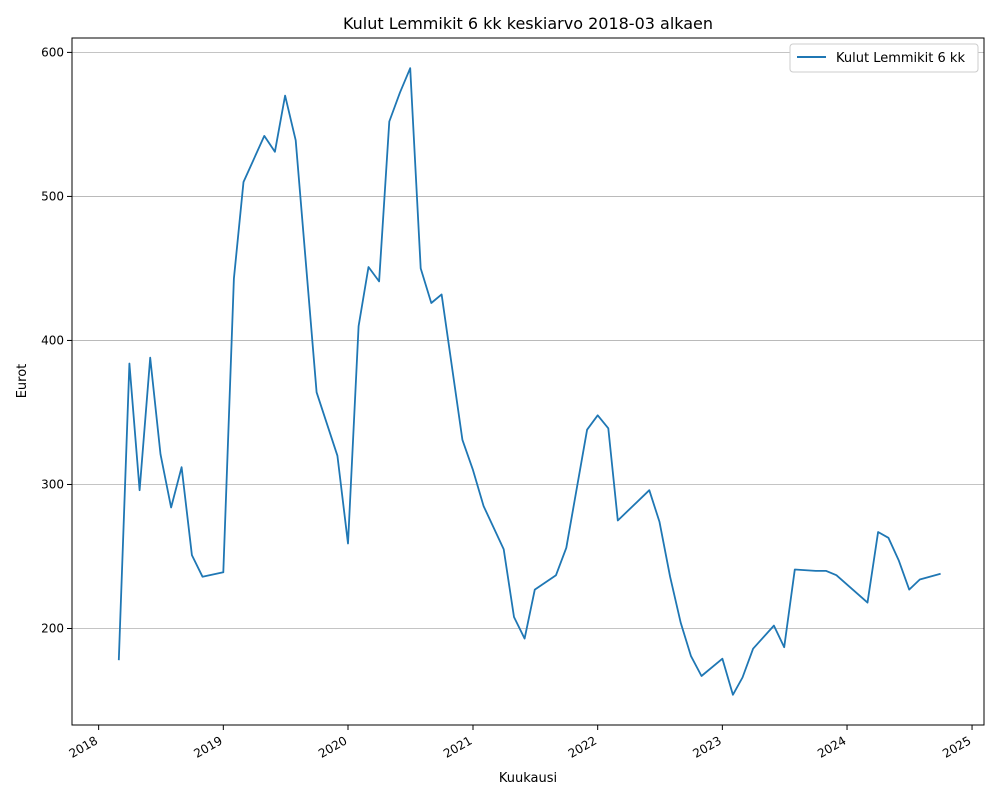  What do you see at coordinates (22, 381) in the screenshot?
I see `y-axis-label: Eurot` at bounding box center [22, 381].